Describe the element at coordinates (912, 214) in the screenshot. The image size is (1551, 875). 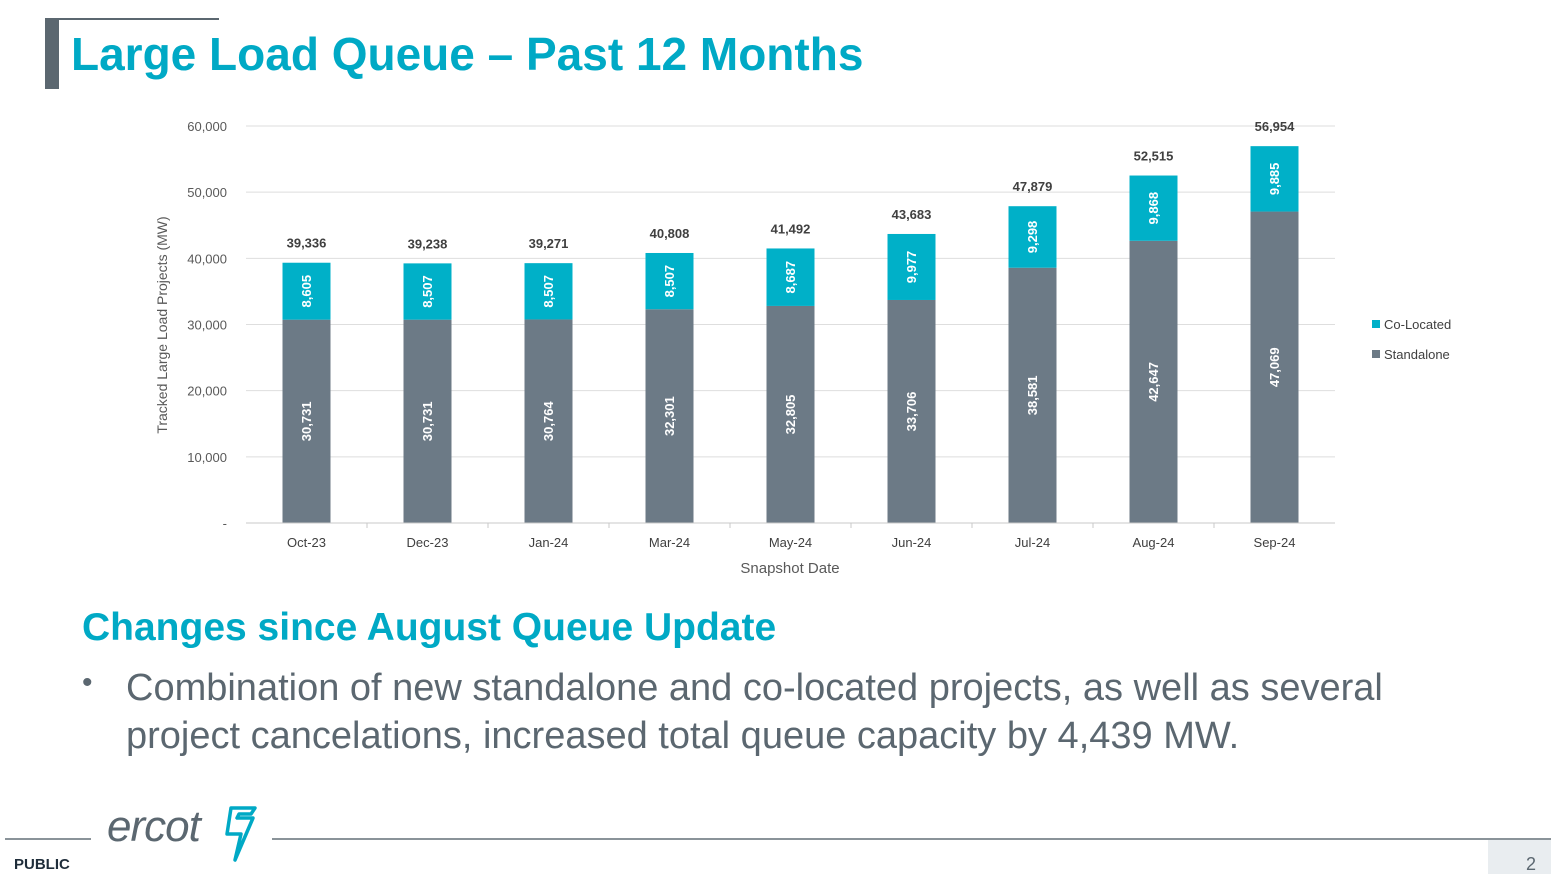
I see `data-label-total: 43,683` at that location.